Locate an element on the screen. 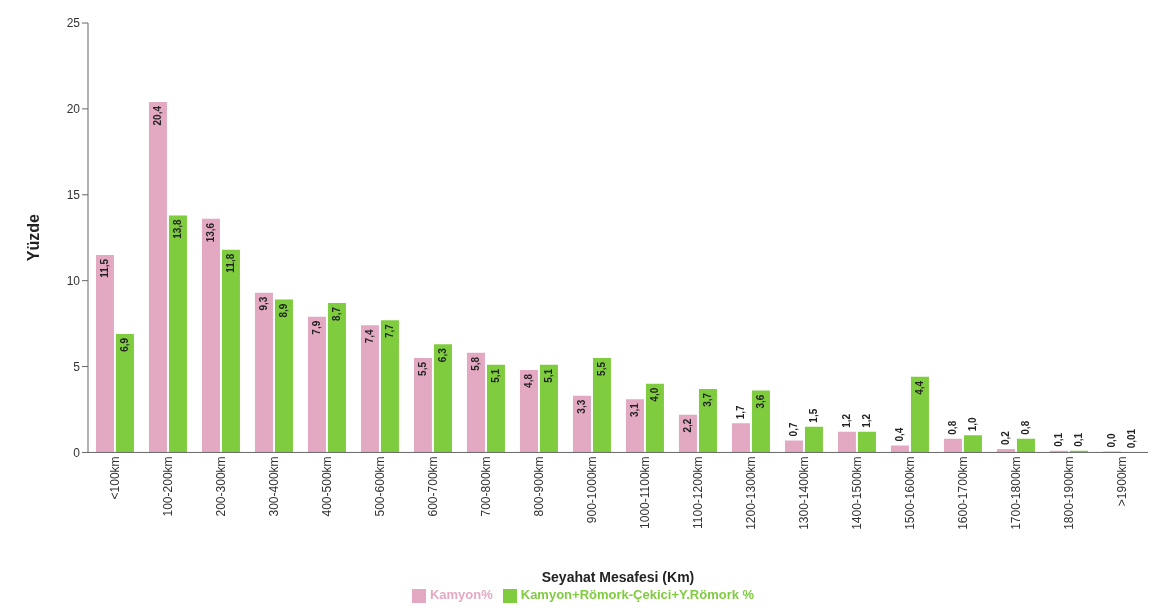 The height and width of the screenshot is (616, 1167). x-tick-label: 1700-1800km is located at coordinates (1016, 493).